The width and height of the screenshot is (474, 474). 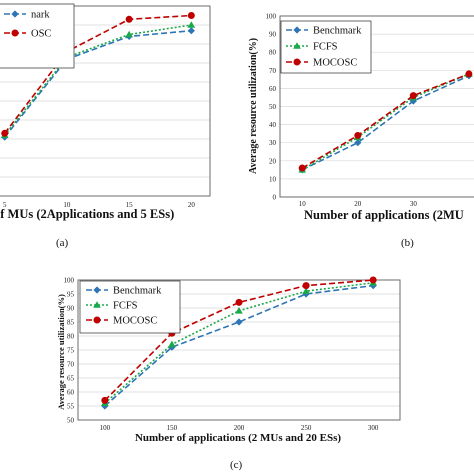 What do you see at coordinates (41, 34) in the screenshot?
I see `legend-label-2: OSC` at bounding box center [41, 34].